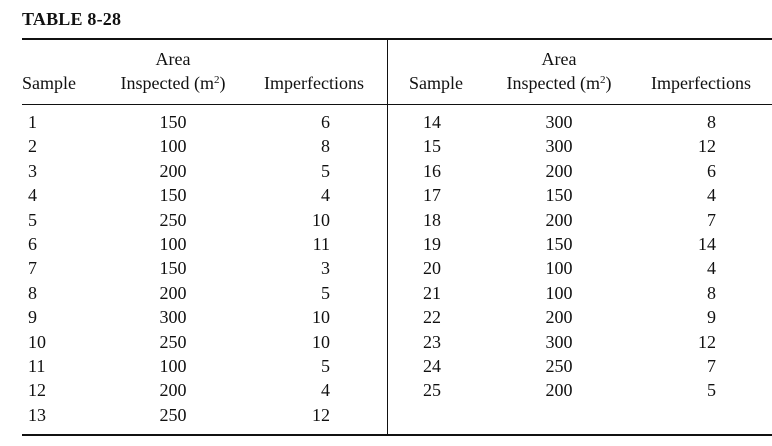 This screenshot has width=772, height=446. What do you see at coordinates (173, 59) in the screenshot?
I see `header-area-line1-left: Area` at bounding box center [173, 59].